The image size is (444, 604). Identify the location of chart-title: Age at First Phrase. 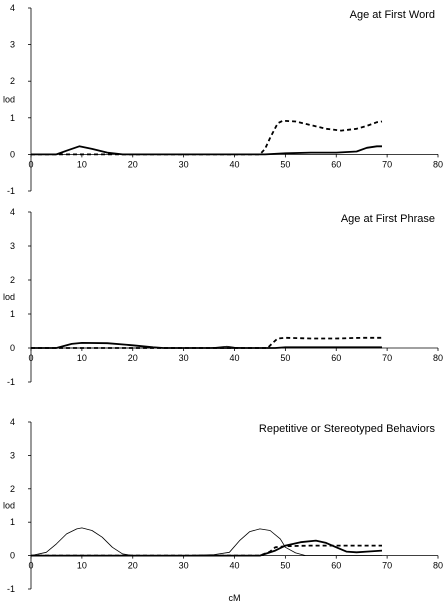
(388, 219).